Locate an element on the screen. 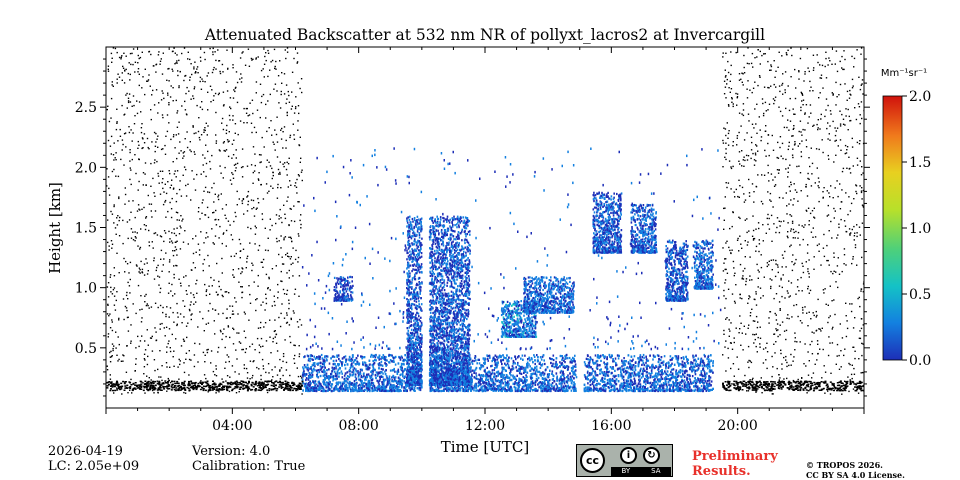  copyright-notice: © TROPOS 2026. CC BY SA 4.0 License. is located at coordinates (855, 470).